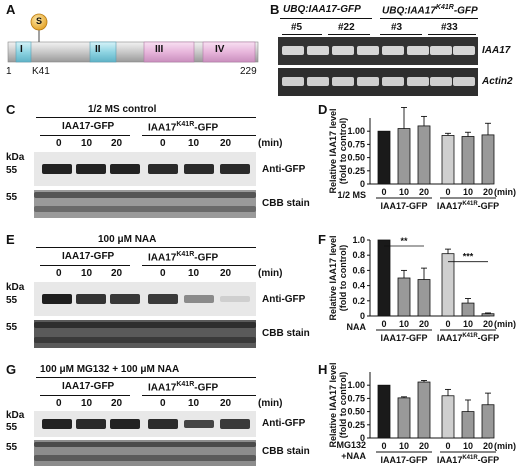  Describe the element at coordinates (351, 445) in the screenshot. I see `chart-H-condition: MG132` at that location.